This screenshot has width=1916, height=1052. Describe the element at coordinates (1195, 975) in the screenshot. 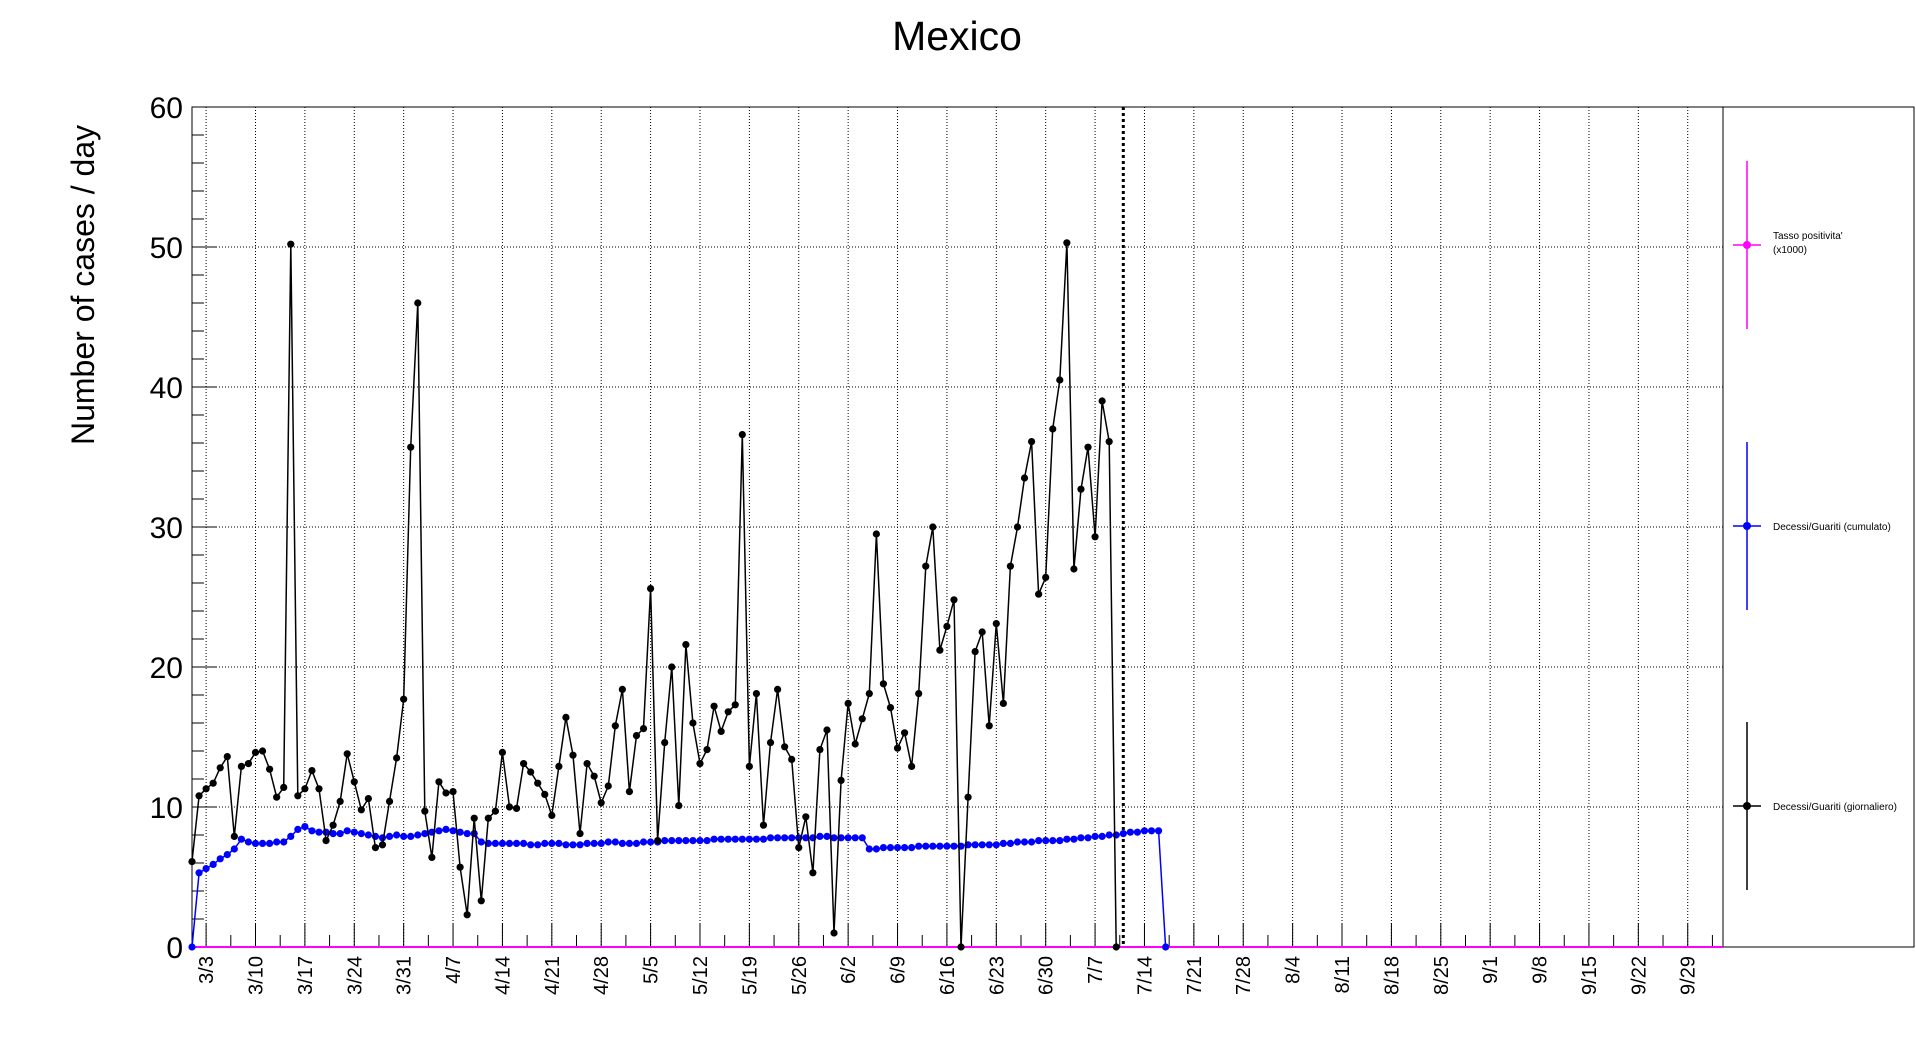

I see `x-tick-label: 7/21` at that location.